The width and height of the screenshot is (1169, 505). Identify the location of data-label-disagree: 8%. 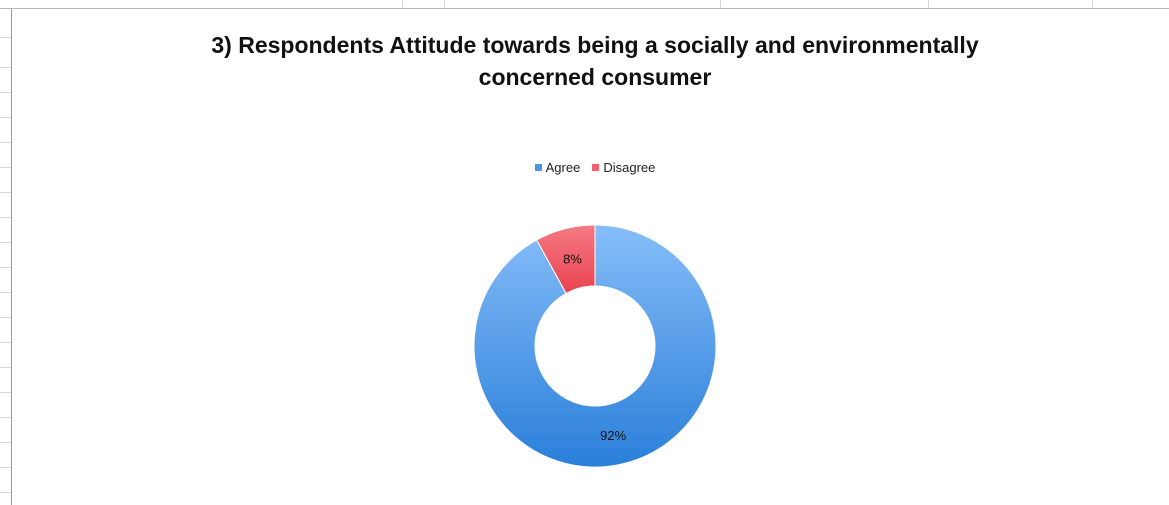
(572, 258).